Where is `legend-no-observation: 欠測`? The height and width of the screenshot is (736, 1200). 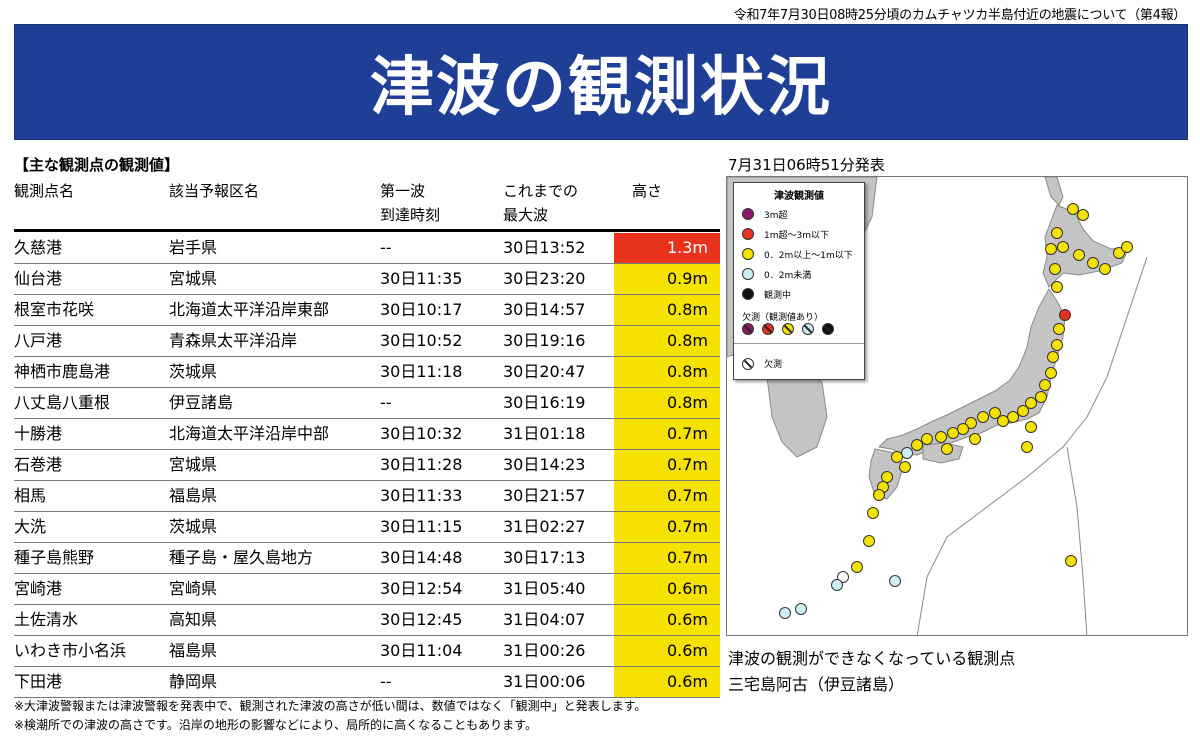 legend-no-observation: 欠測 is located at coordinates (762, 363).